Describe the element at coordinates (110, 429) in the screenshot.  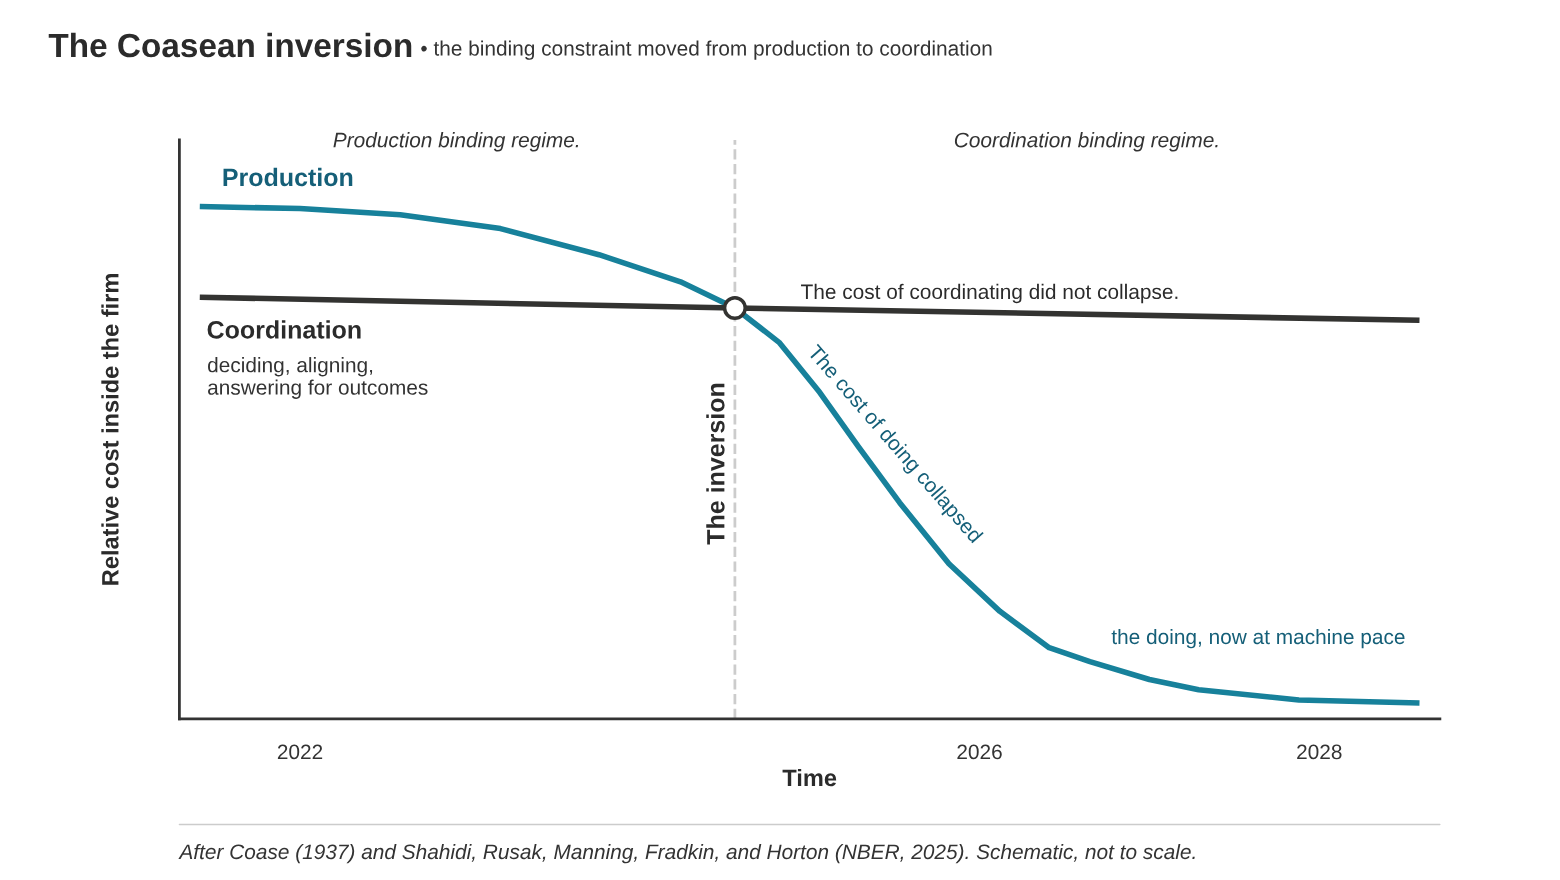
I see `y-axis-title: Relative cost inside the firm` at that location.